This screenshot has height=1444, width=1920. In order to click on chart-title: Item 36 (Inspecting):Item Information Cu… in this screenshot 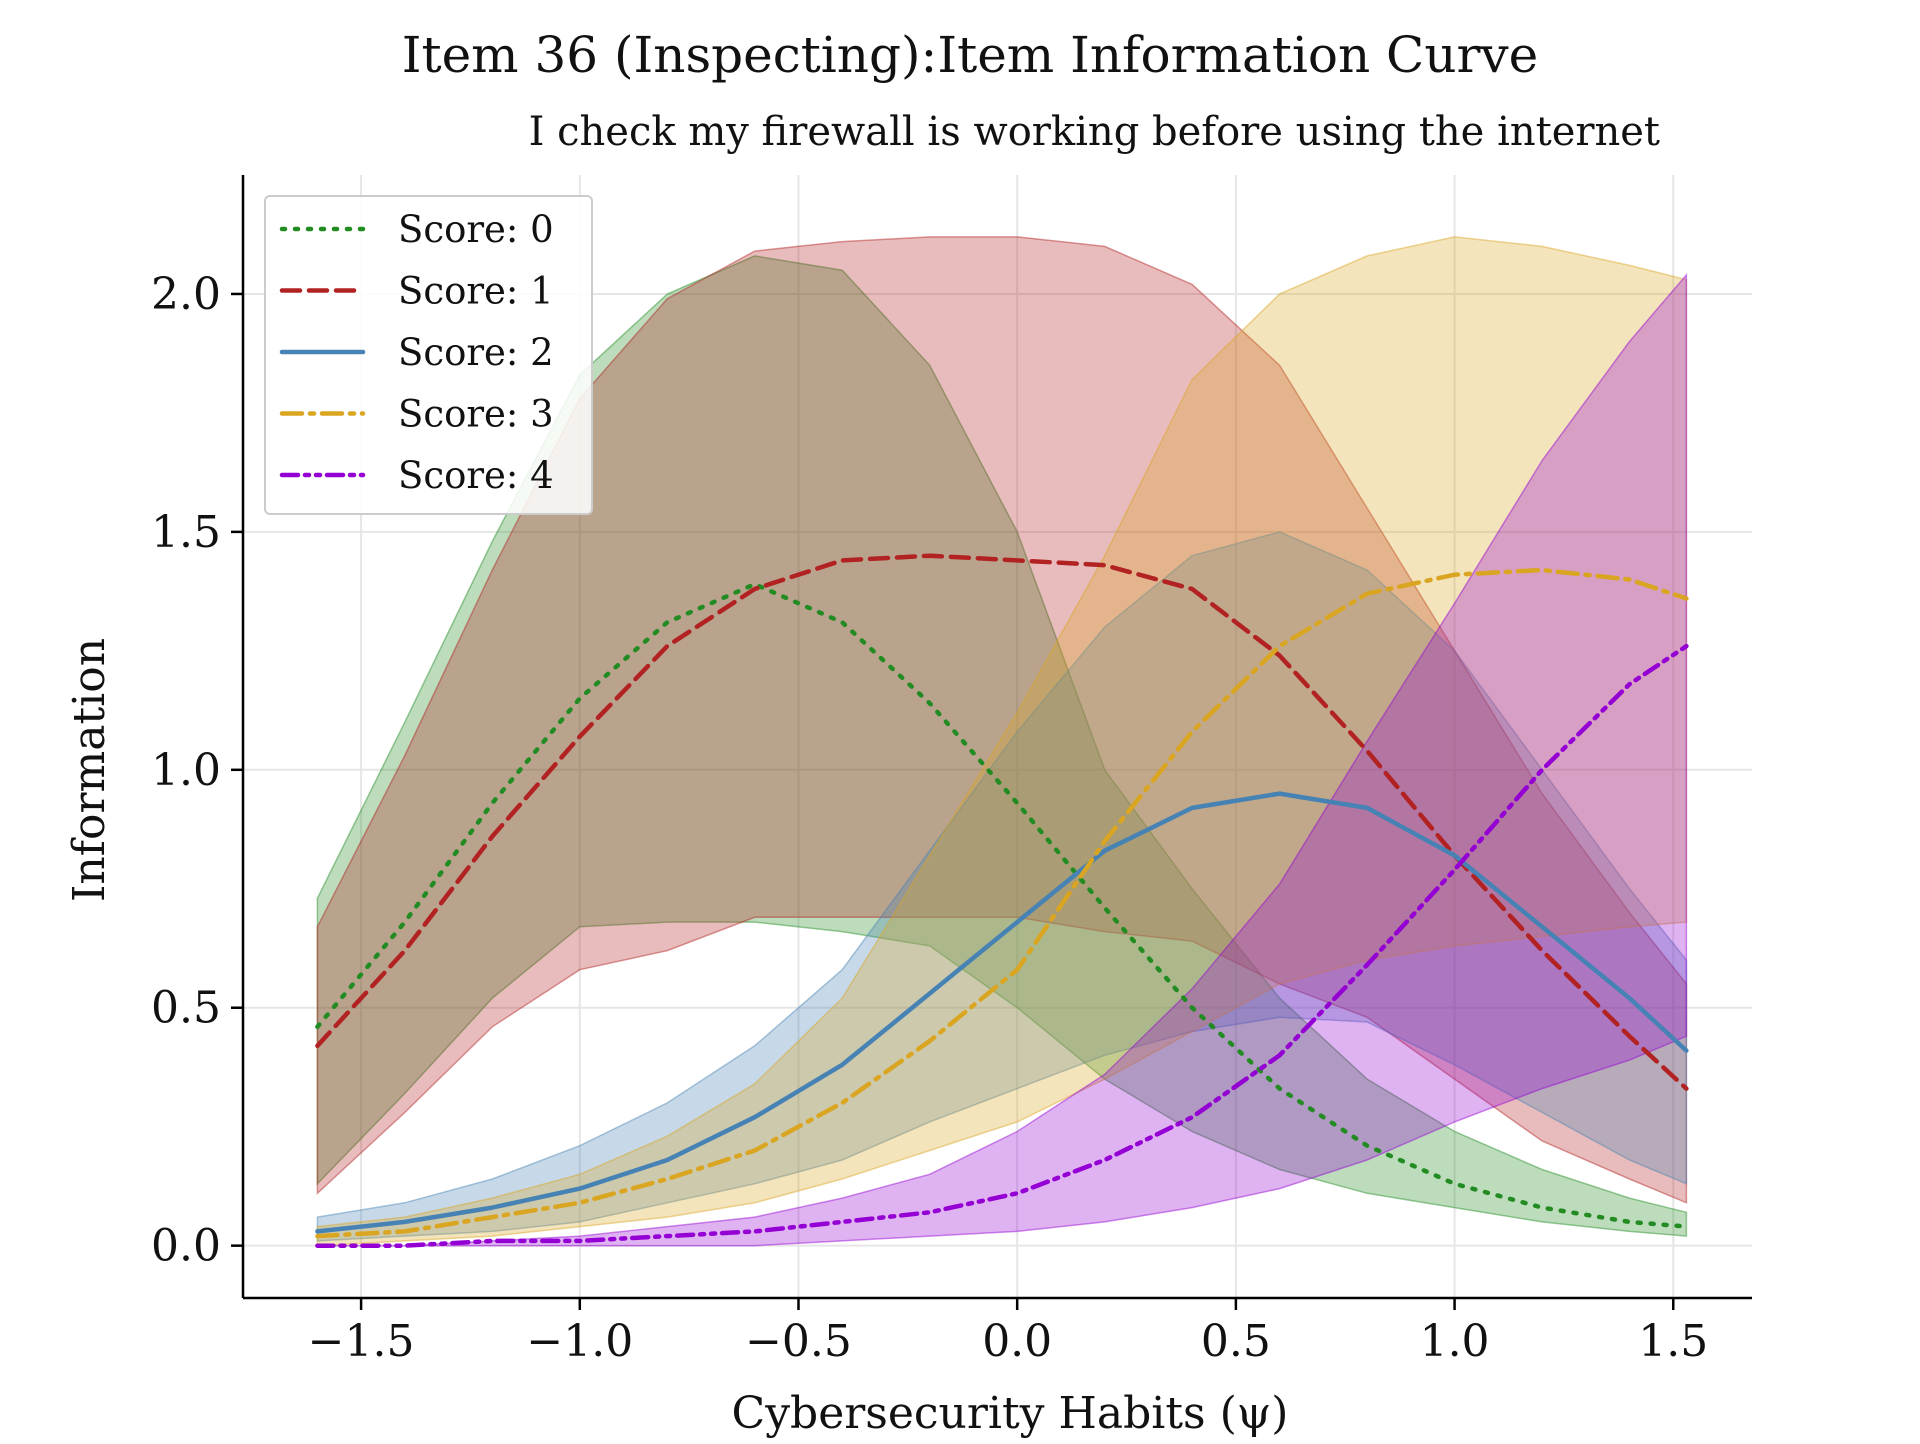, I will do `click(970, 55)`.